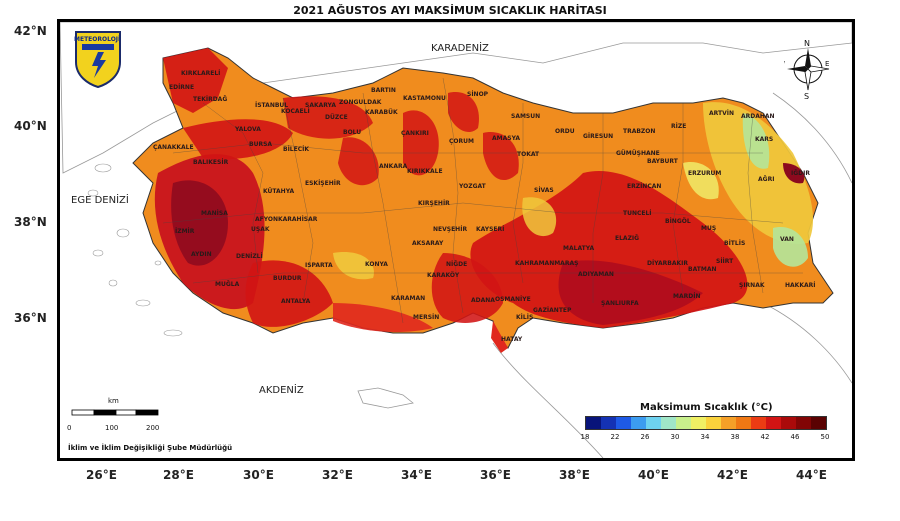  What do you see at coordinates (426, 317) in the screenshot?
I see `svg-text: MERSİN` at bounding box center [426, 317].